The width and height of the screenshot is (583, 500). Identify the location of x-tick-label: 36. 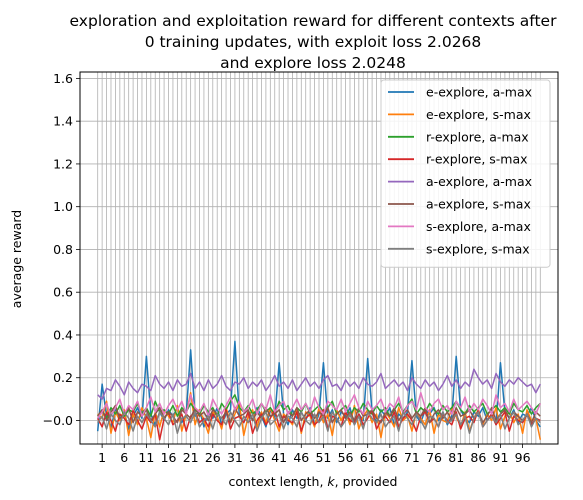
(257, 457).